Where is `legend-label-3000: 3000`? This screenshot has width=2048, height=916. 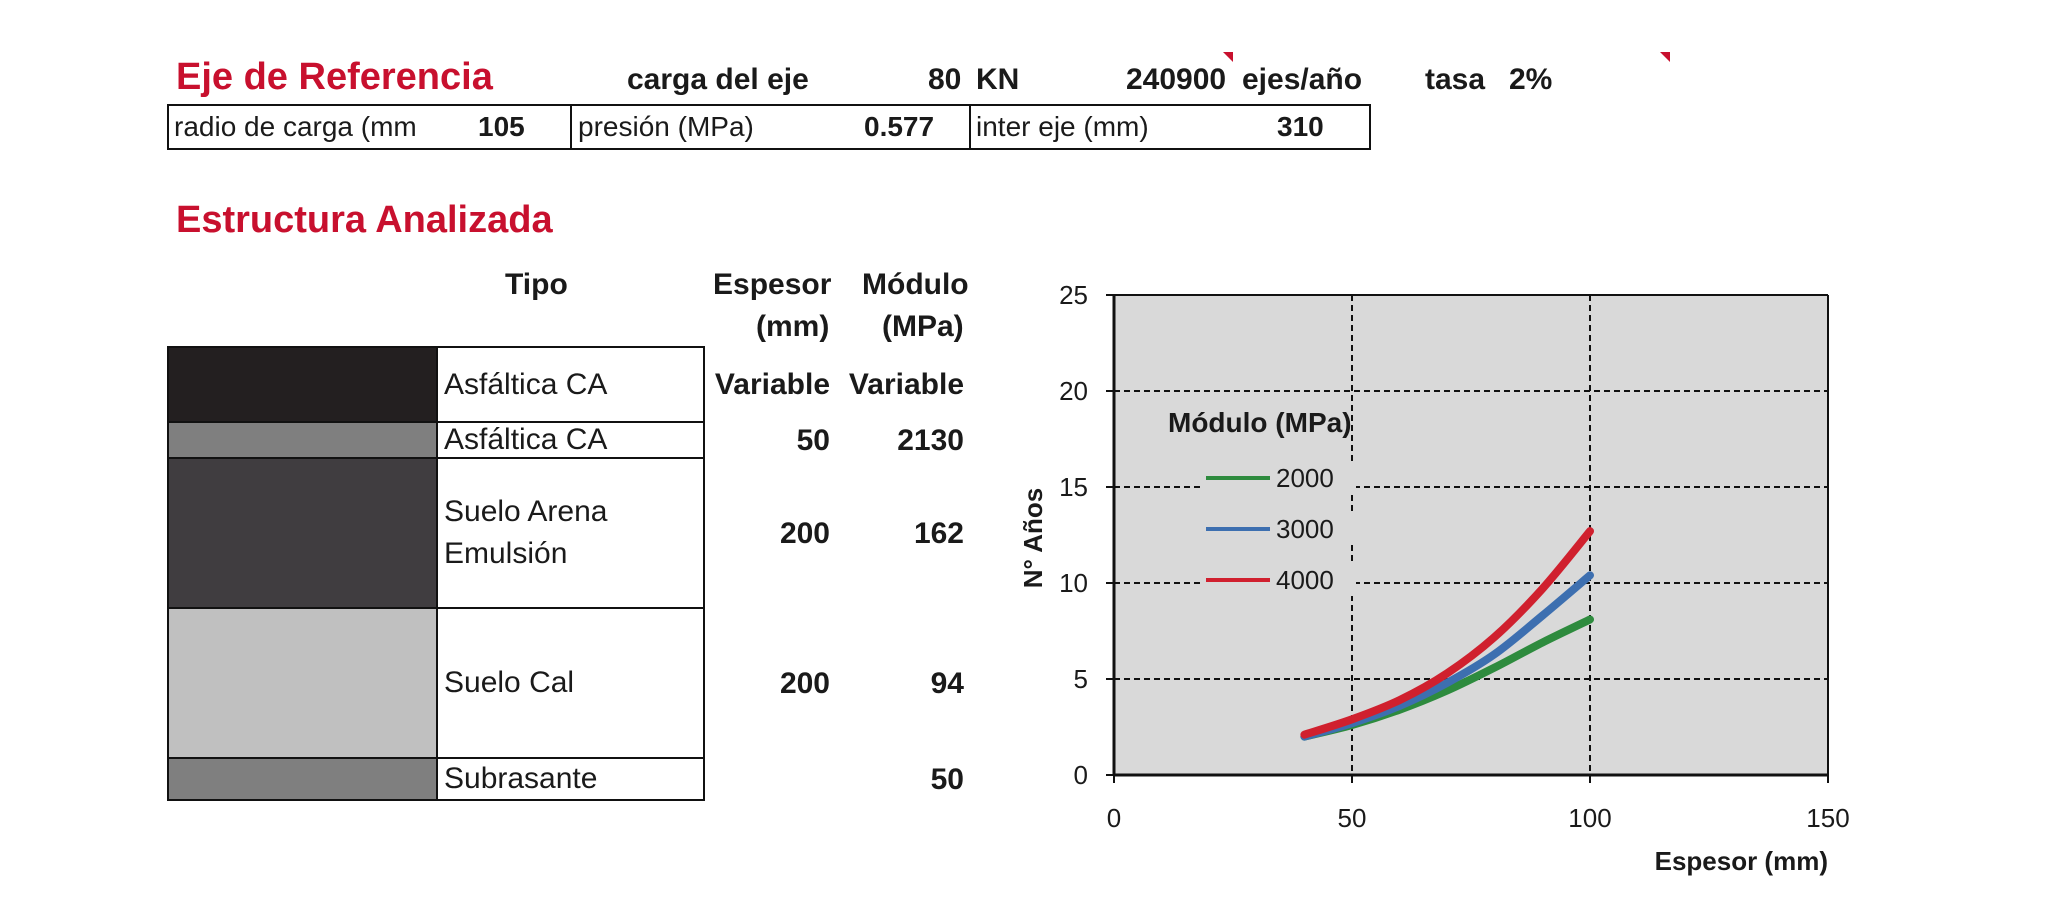
legend-label-3000: 3000 is located at coordinates (1305, 529).